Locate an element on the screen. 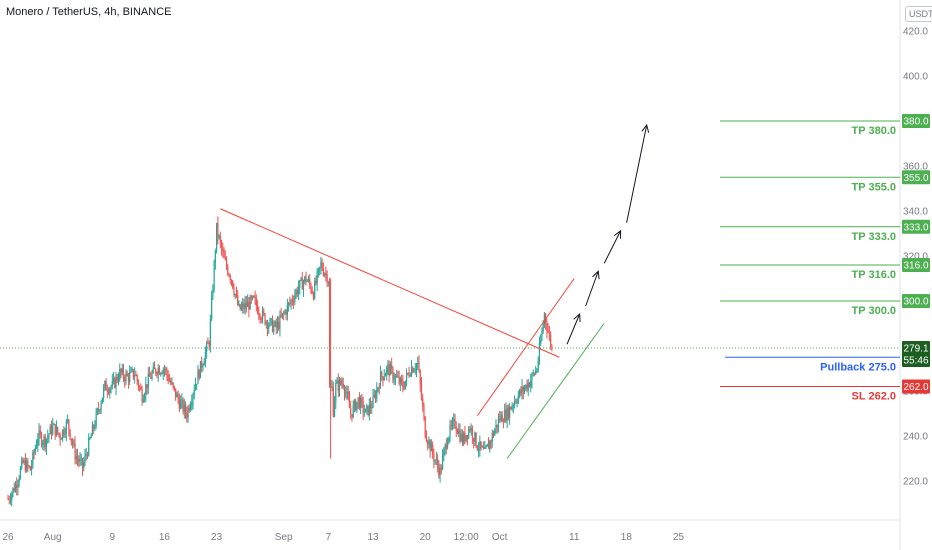 The image size is (932, 550). price-badge-text-tp-333: 333.0 is located at coordinates (915, 227).